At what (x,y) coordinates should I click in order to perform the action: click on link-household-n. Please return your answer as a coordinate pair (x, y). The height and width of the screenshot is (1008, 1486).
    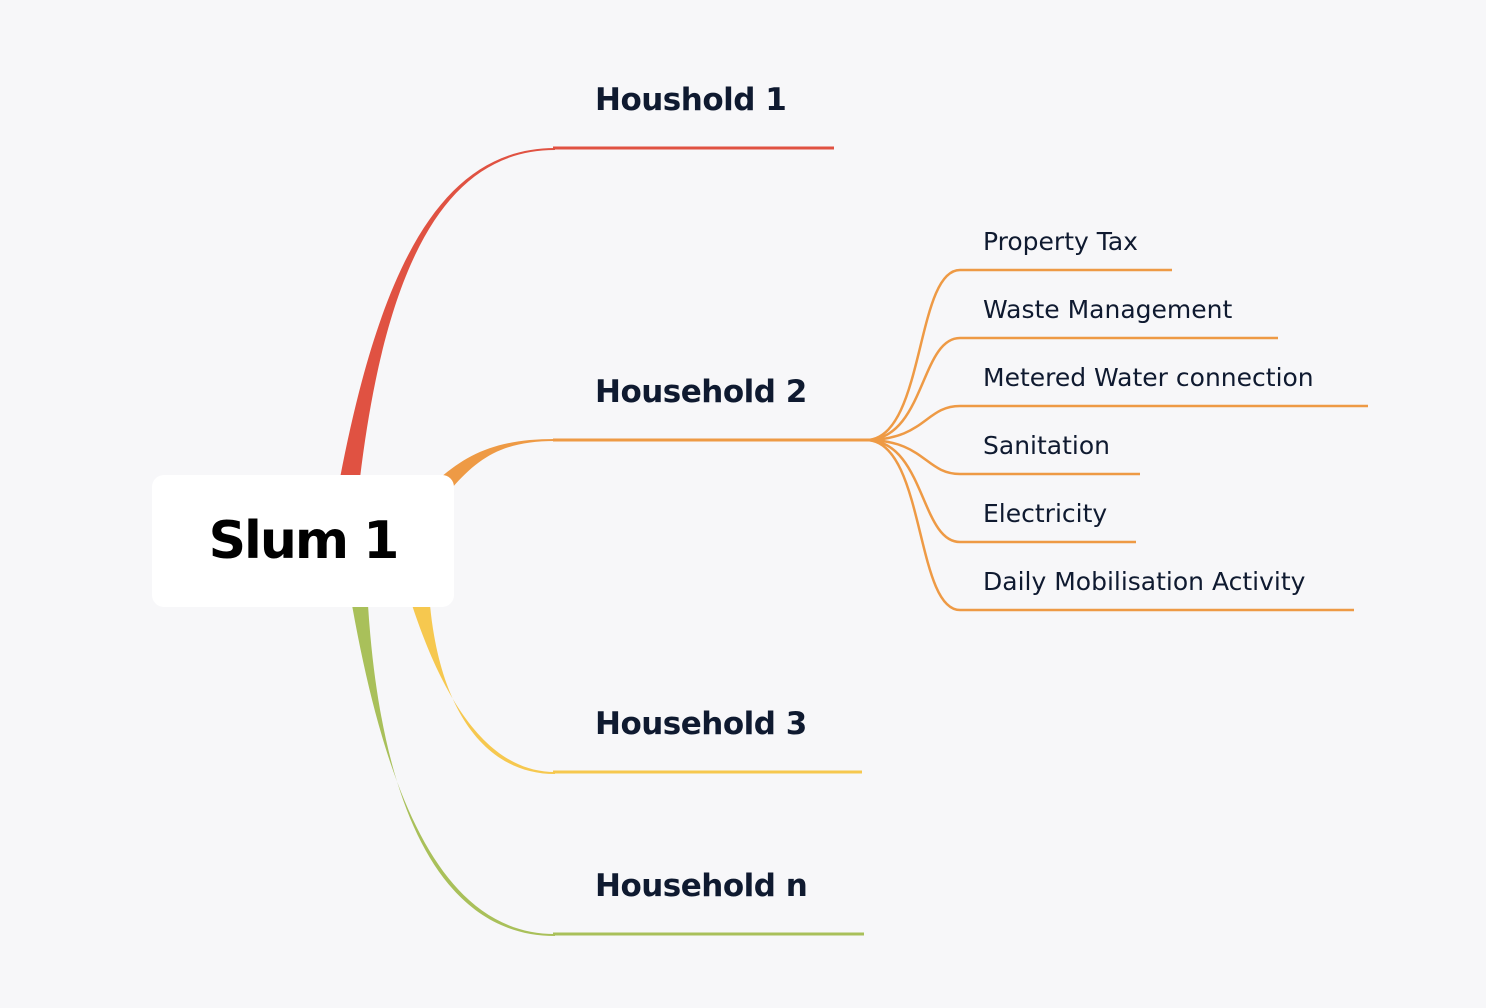
    Looking at the image, I should click on (453, 770).